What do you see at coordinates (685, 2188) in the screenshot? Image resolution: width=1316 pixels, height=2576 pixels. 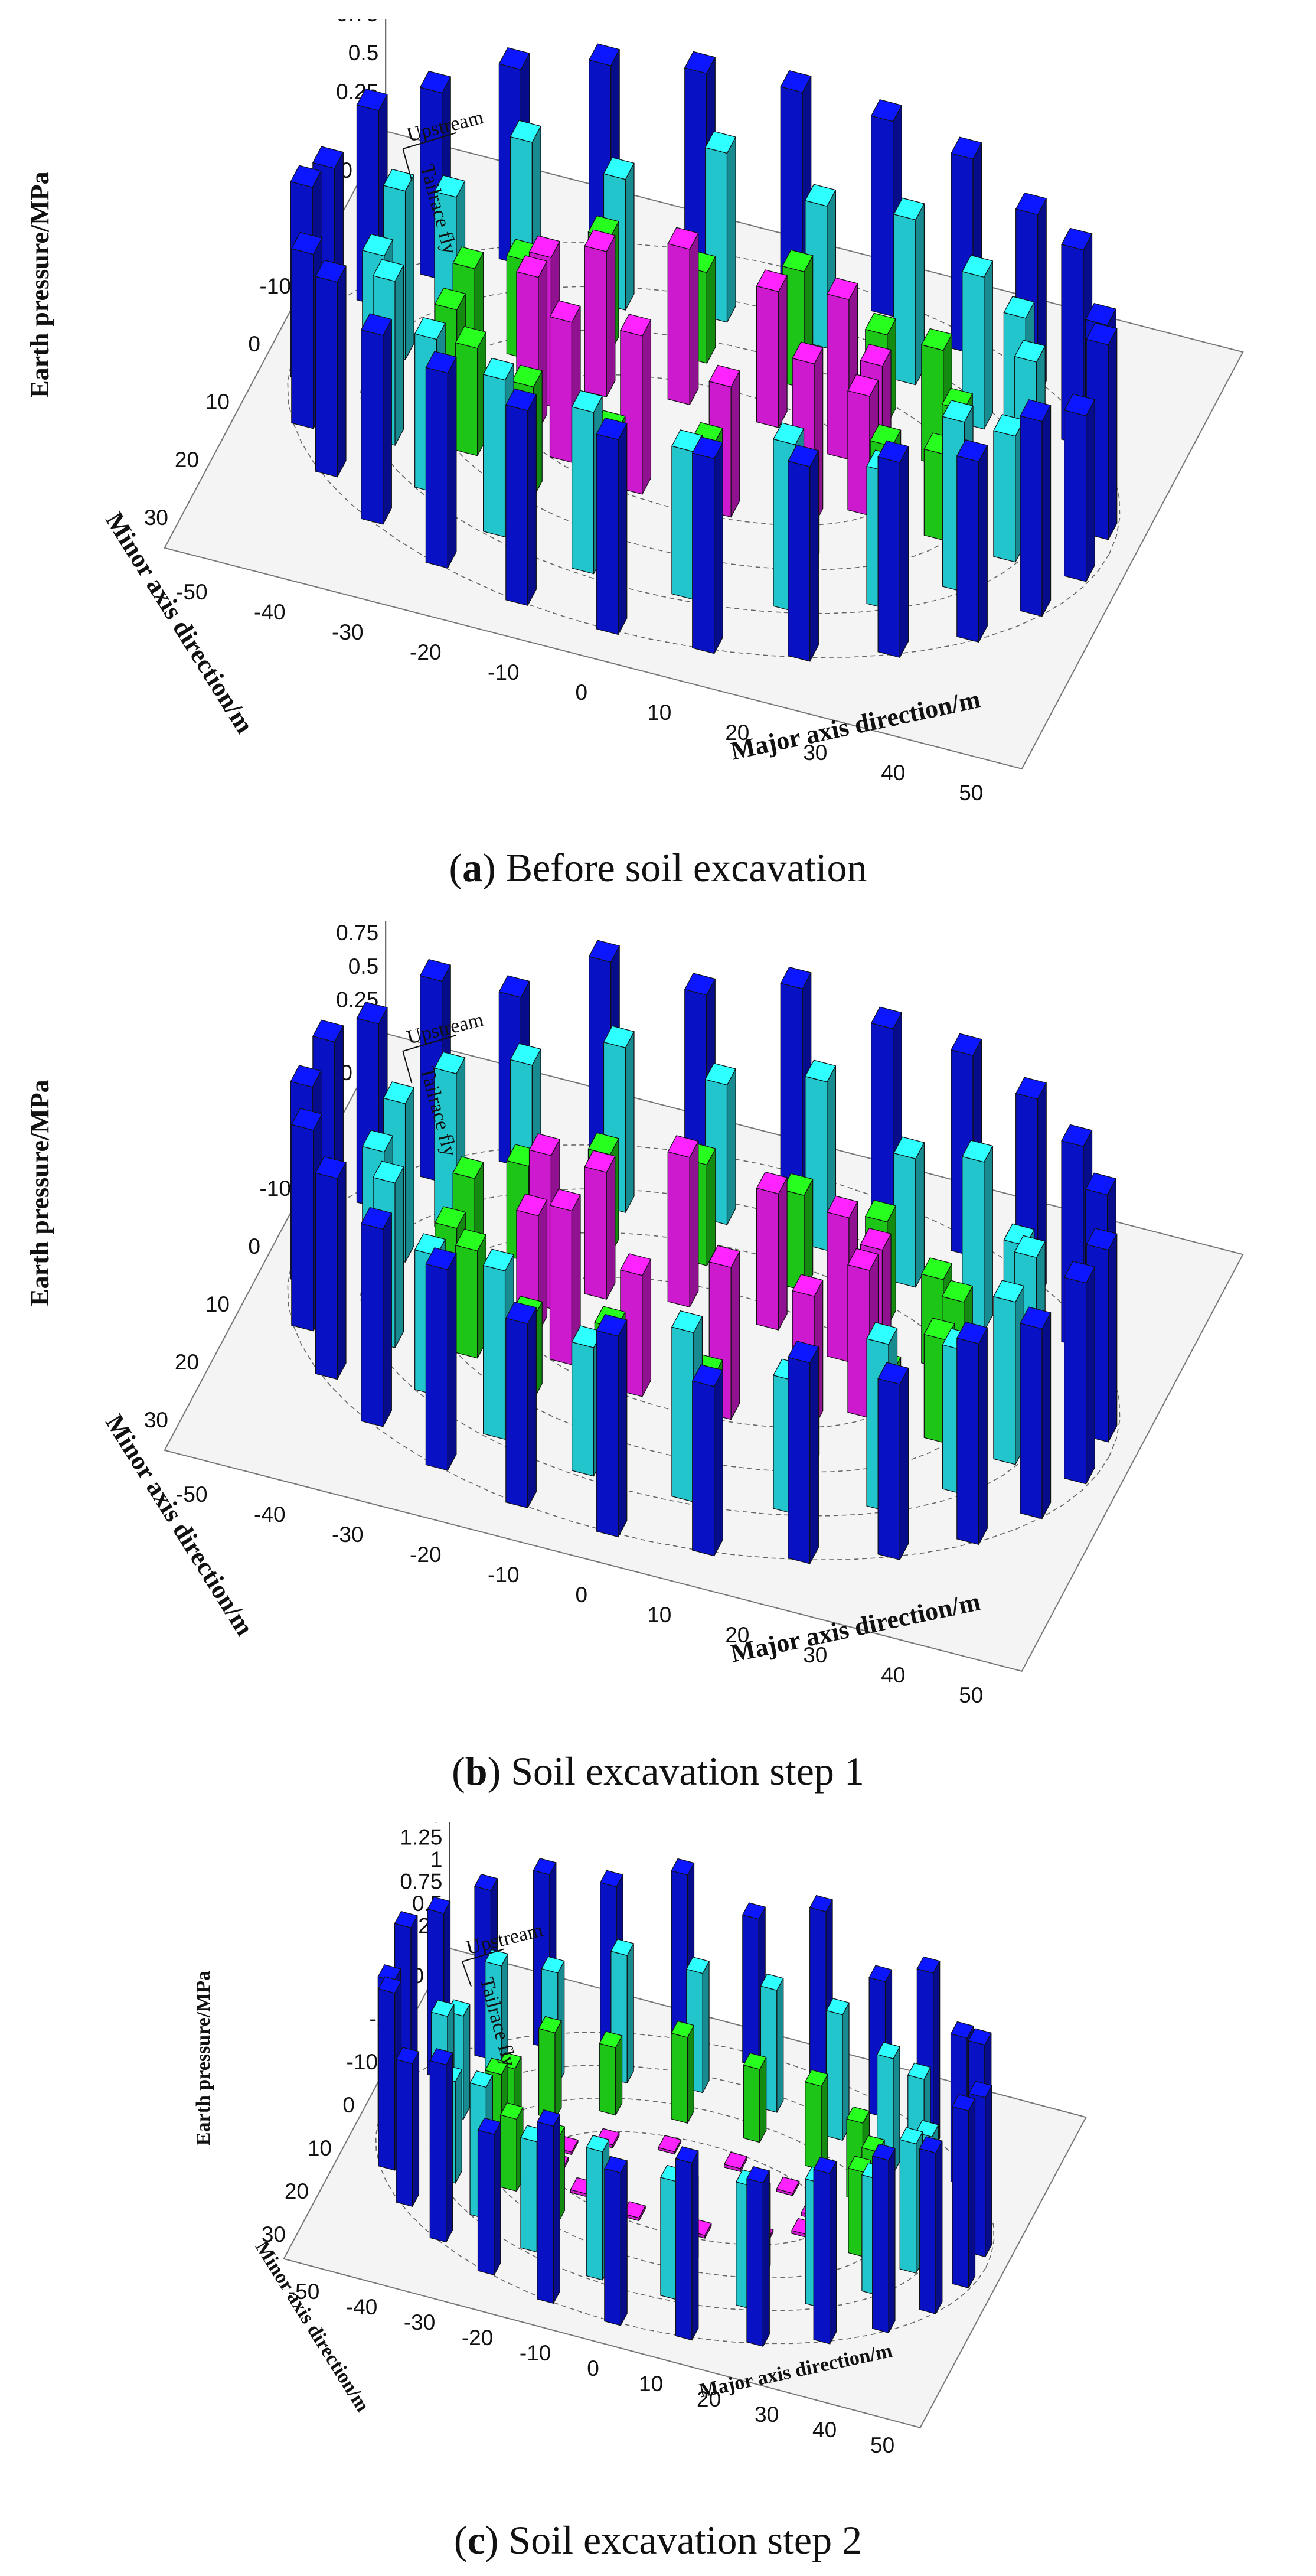 I see `ring-outline` at bounding box center [685, 2188].